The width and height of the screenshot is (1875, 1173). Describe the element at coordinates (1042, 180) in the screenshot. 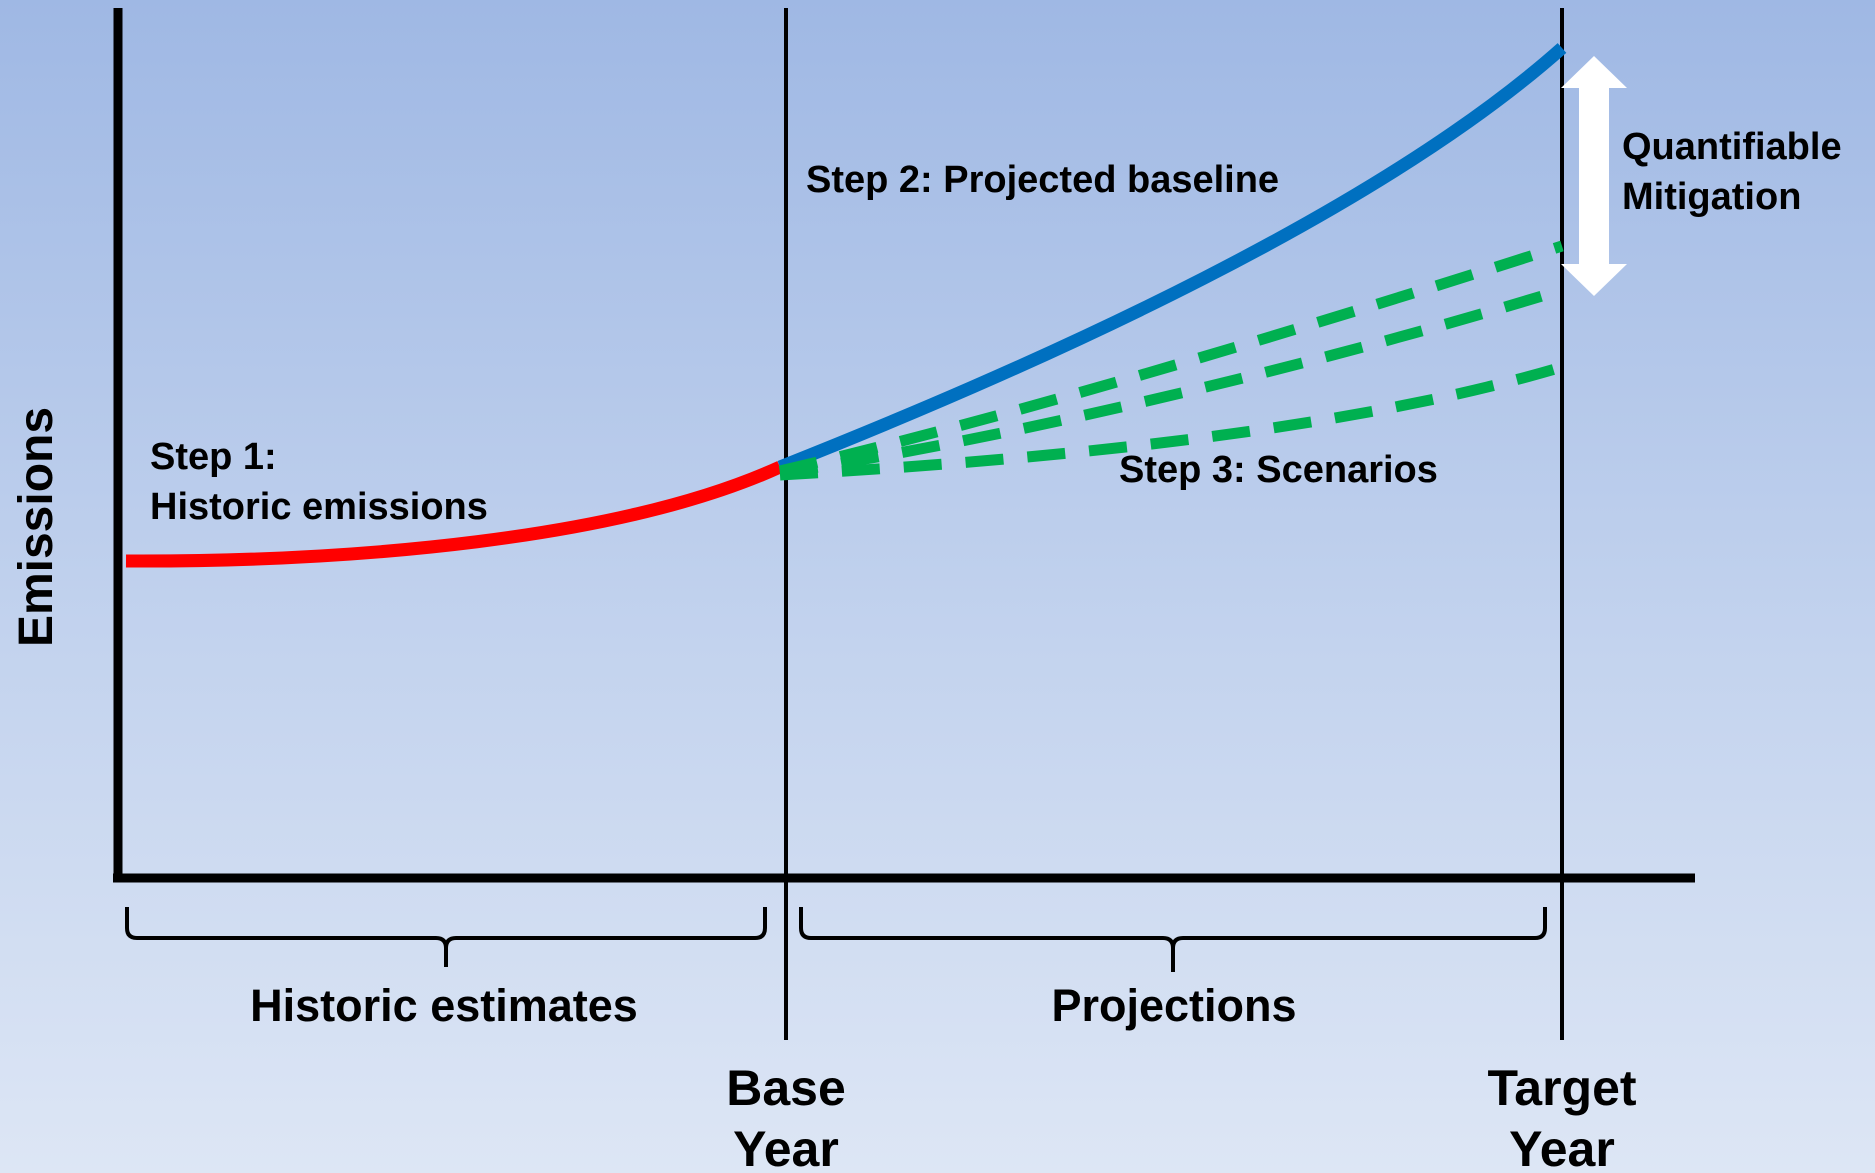

I see `step2-label: Step 2: Projected baseline` at that location.